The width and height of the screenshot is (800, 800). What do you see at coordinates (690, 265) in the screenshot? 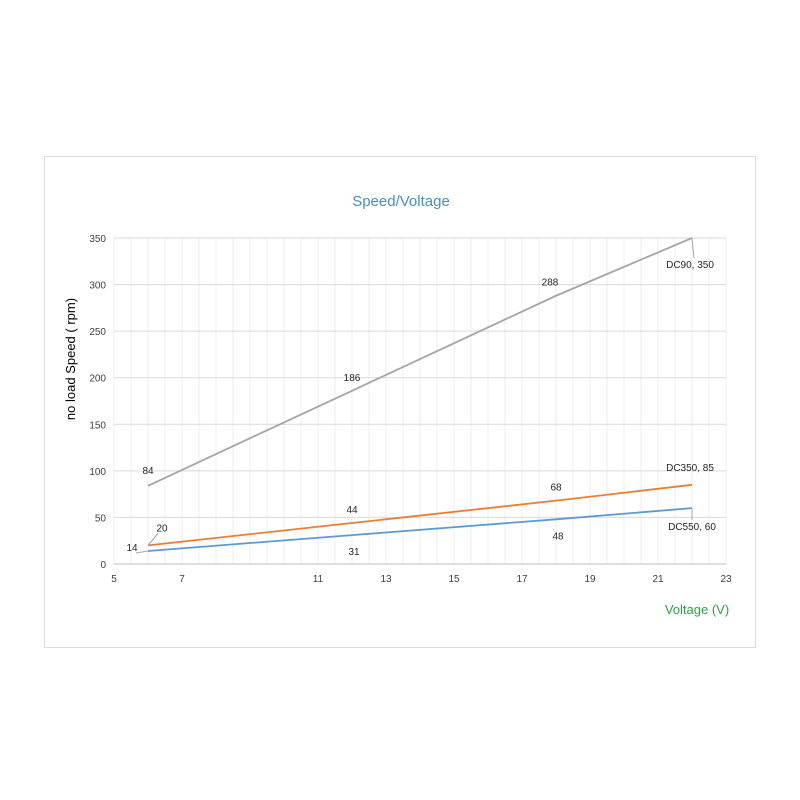
I see `data-label: DC90, 350` at bounding box center [690, 265].